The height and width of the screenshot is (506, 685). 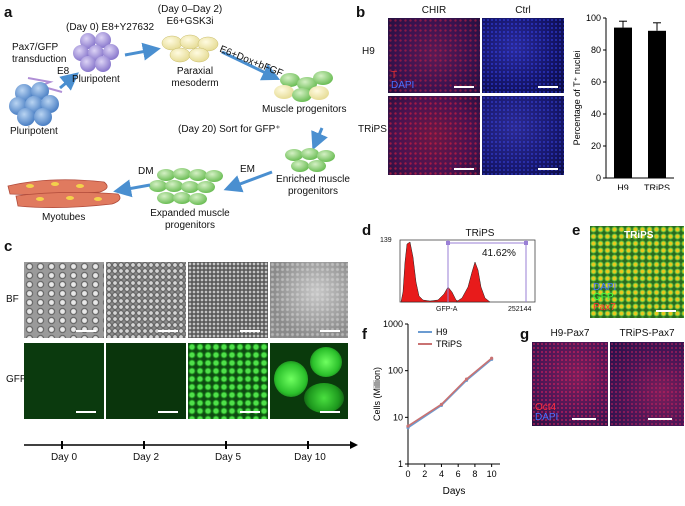 What do you see at coordinates (8, 12) in the screenshot?
I see `panel-label-a: a` at bounding box center [8, 12].